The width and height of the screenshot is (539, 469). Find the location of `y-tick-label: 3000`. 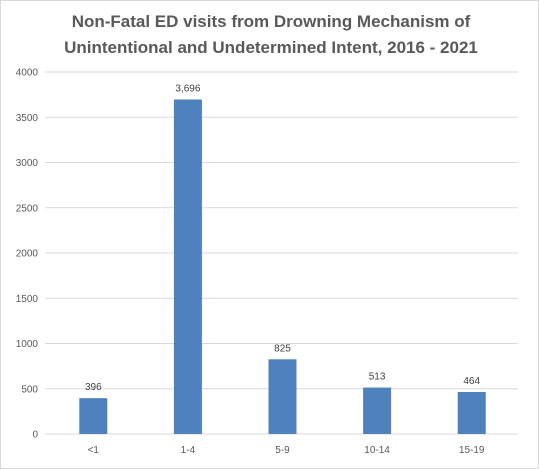

y-tick-label: 3000 is located at coordinates (27, 163).